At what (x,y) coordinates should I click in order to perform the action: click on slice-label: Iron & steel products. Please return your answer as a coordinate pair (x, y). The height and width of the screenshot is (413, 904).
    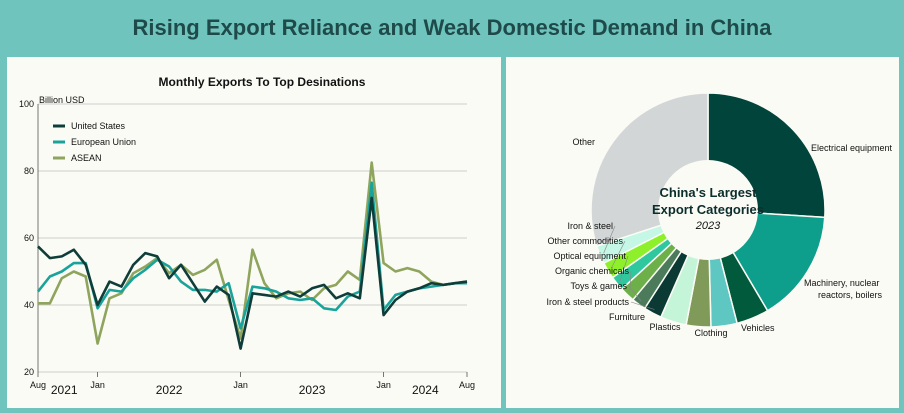
    Looking at the image, I should click on (587, 302).